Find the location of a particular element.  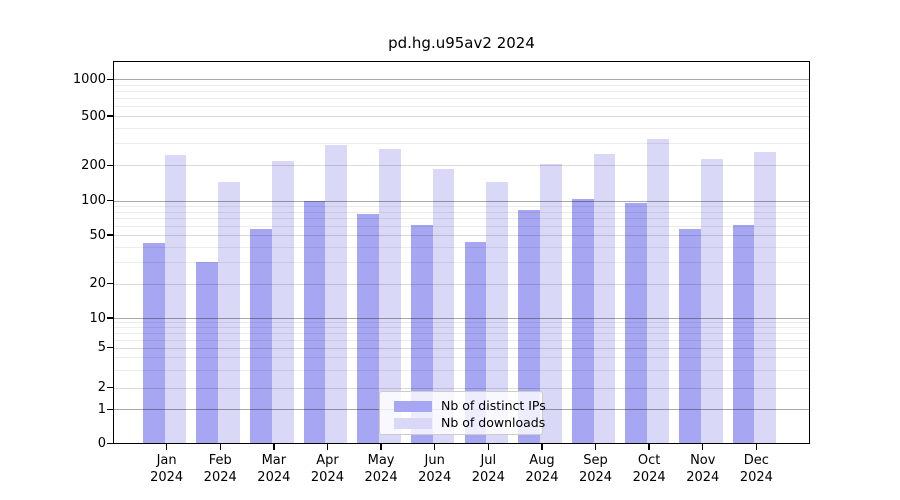

x-tick-label: Oct 2024 is located at coordinates (649, 469).